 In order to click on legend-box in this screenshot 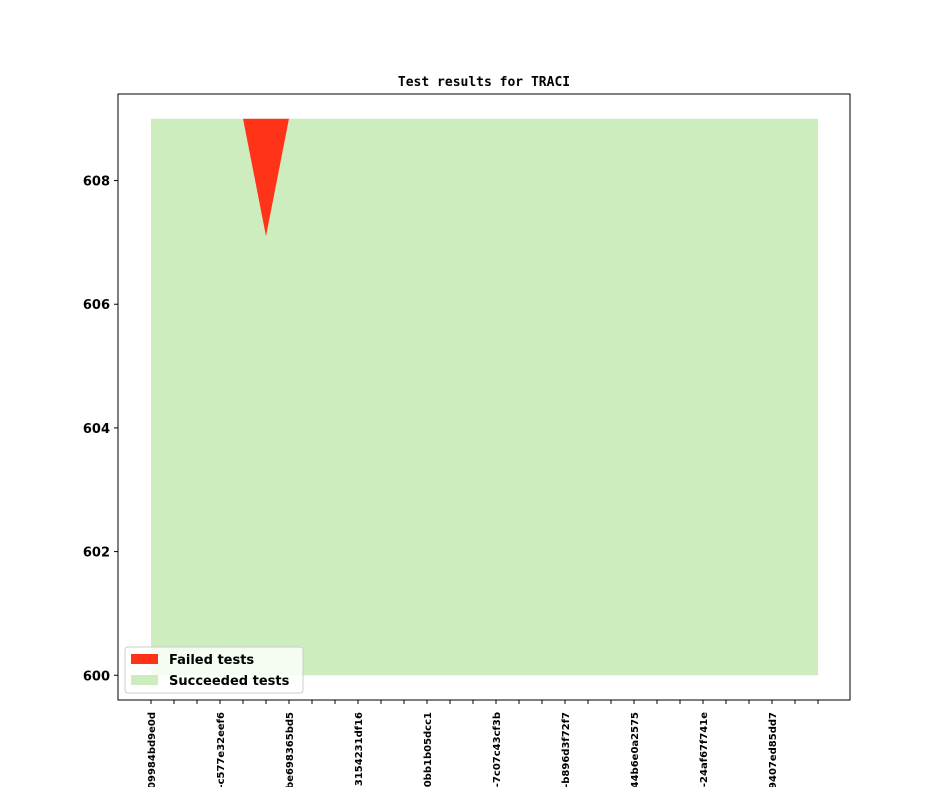, I will do `click(214, 670)`.